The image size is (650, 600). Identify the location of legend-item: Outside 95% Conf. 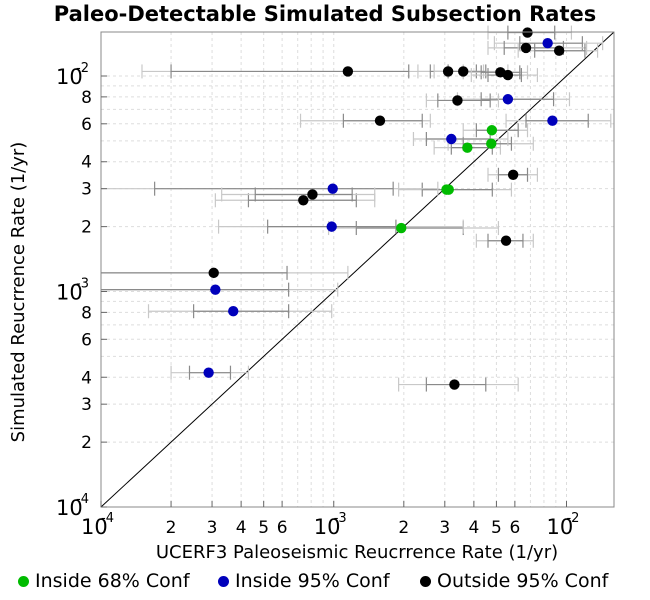
(514, 581).